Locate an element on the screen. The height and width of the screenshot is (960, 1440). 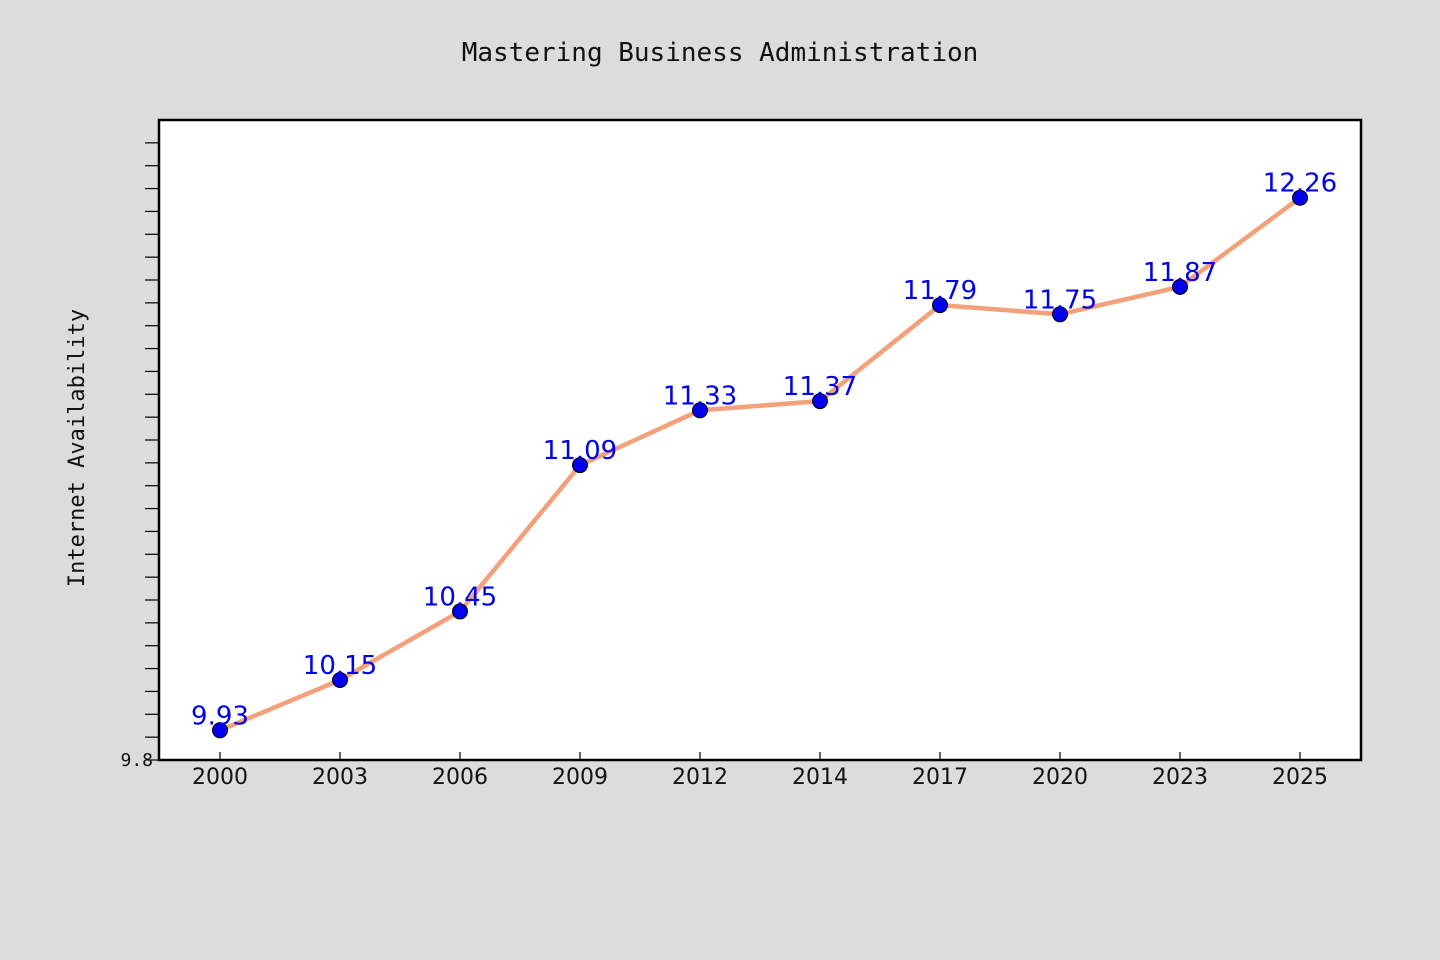
data-label: 11.09 is located at coordinates (580, 451).